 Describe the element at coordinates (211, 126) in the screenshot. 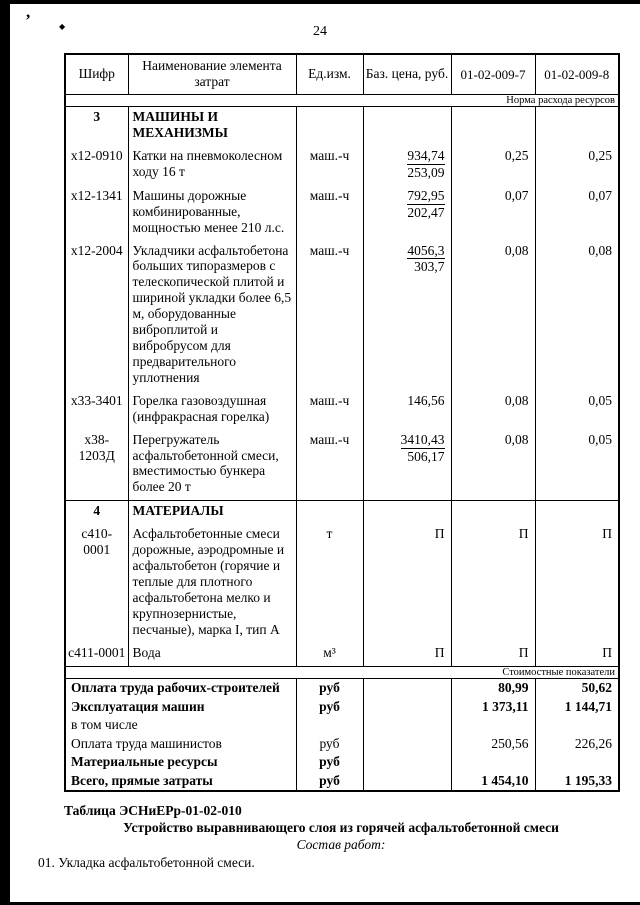

I see `section-title: МАШИНЫ И МЕХАНИЗМЫ` at that location.